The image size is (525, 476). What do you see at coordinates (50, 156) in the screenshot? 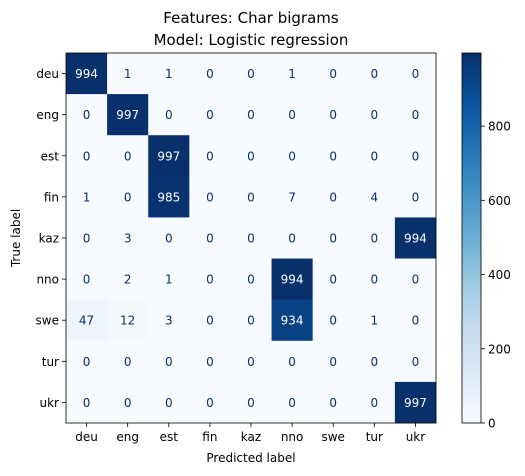
I see `y-tick-label: est` at bounding box center [50, 156].